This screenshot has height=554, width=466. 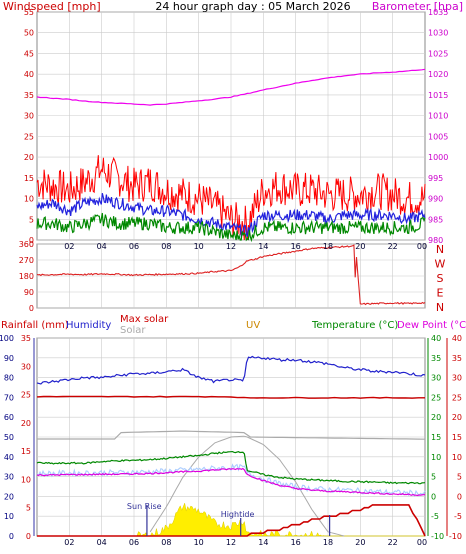 I want to click on wind-y-tick: 15, so click(x=29, y=178).